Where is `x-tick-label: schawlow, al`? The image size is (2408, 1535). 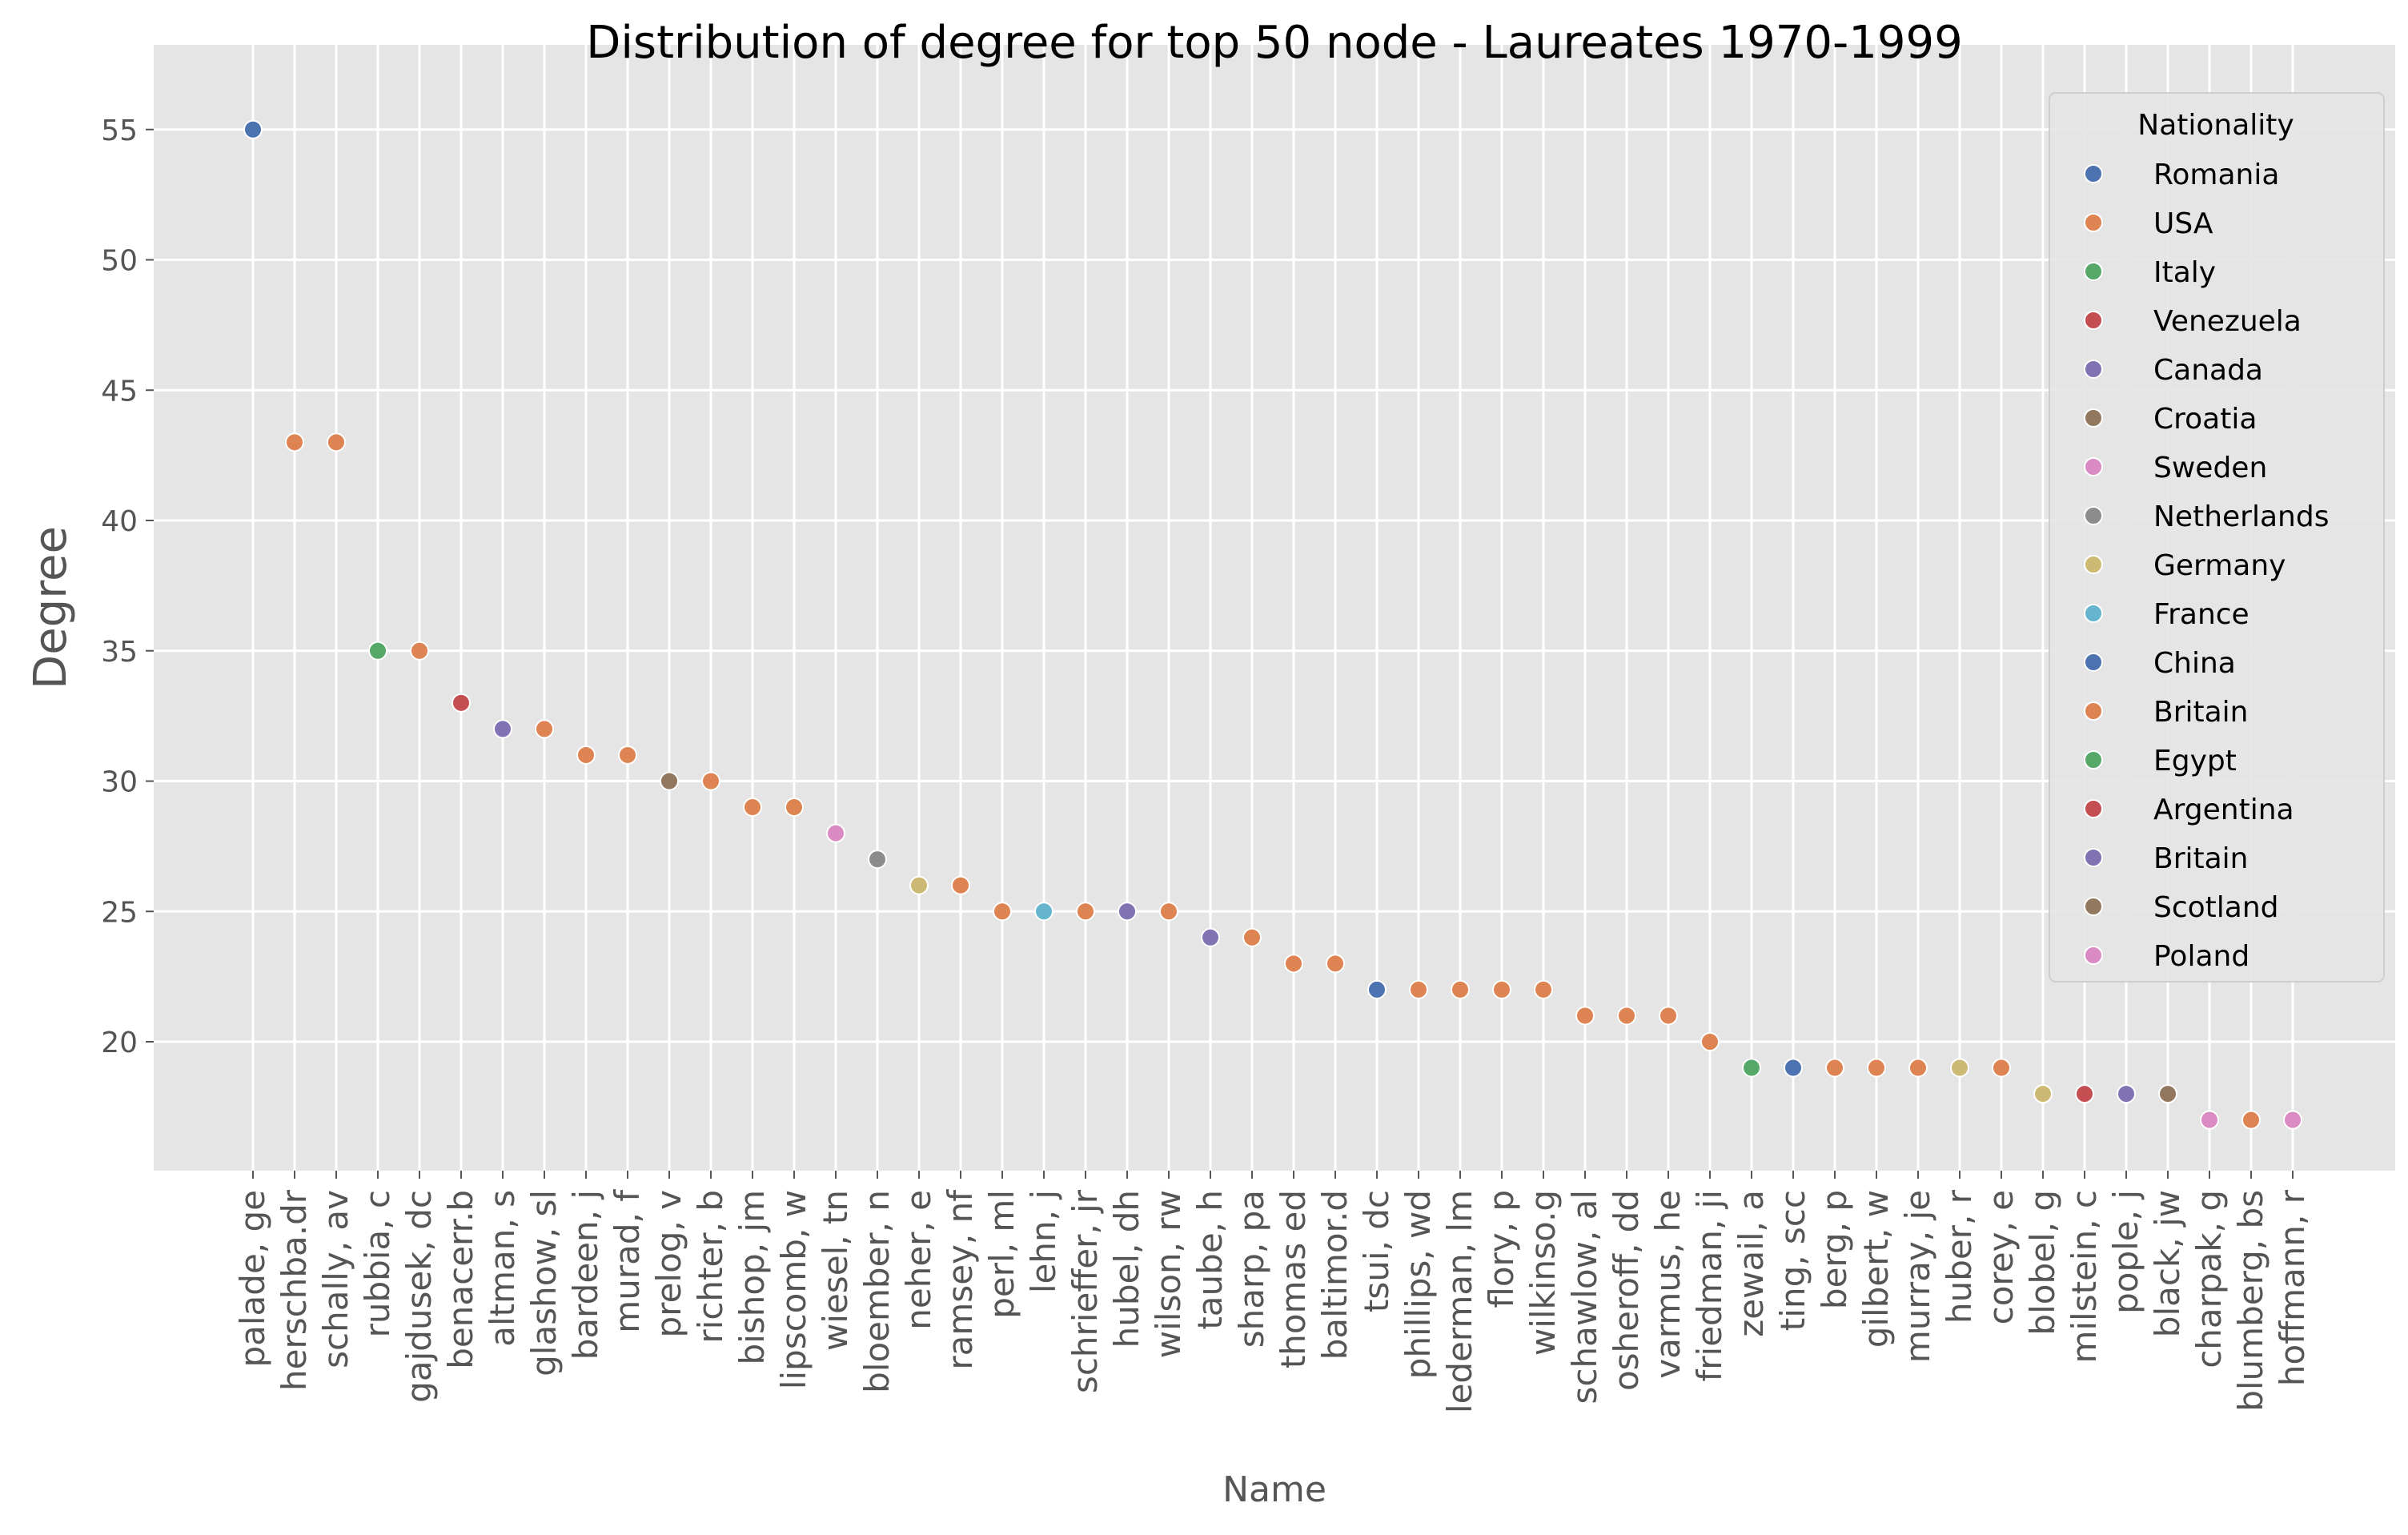 x-tick-label: schawlow, al is located at coordinates (1584, 1297).